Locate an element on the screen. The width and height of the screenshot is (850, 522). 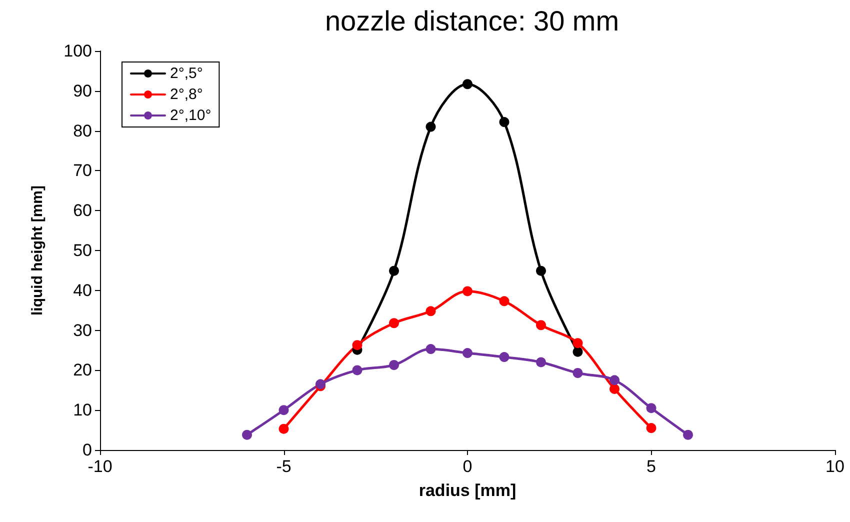
y-tick-label: 10 is located at coordinates (82, 410).